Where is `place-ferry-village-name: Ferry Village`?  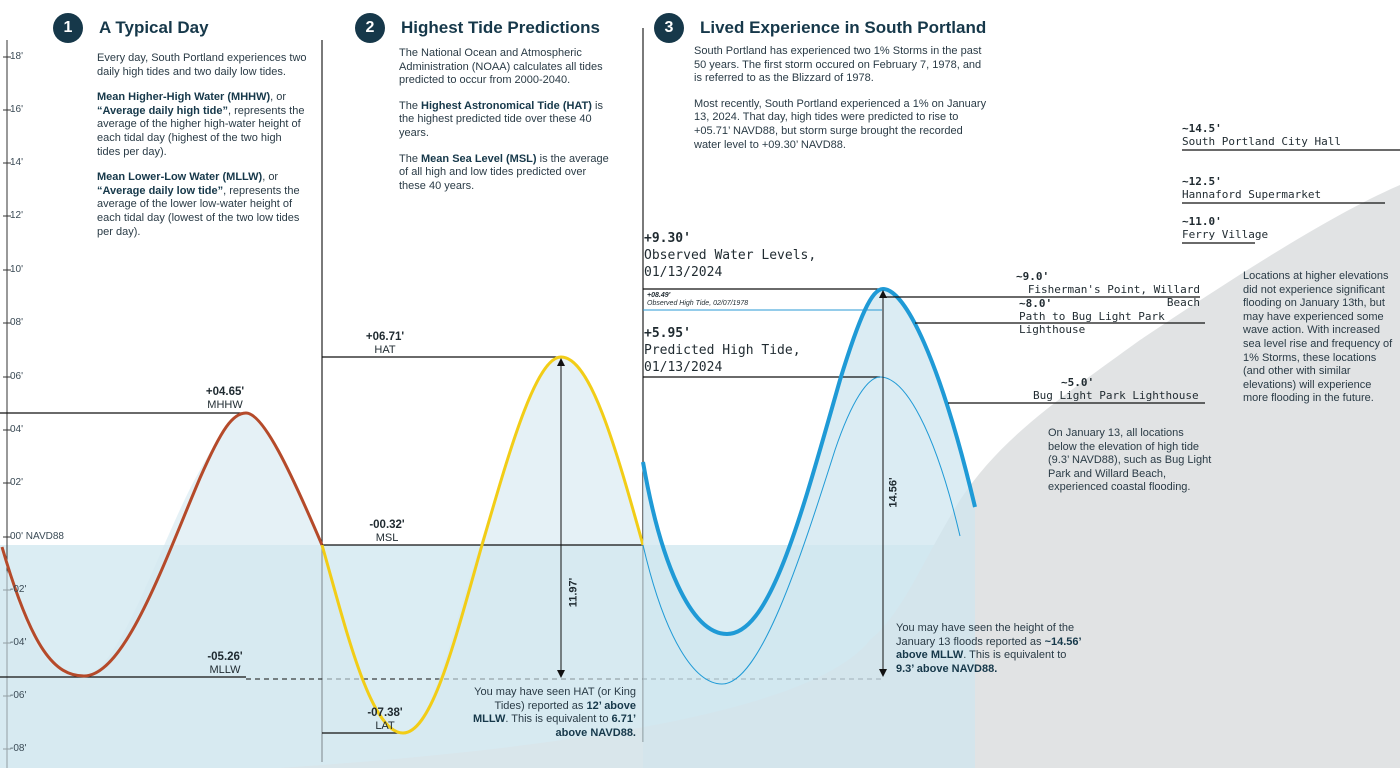 place-ferry-village-name: Ferry Village is located at coordinates (1225, 234).